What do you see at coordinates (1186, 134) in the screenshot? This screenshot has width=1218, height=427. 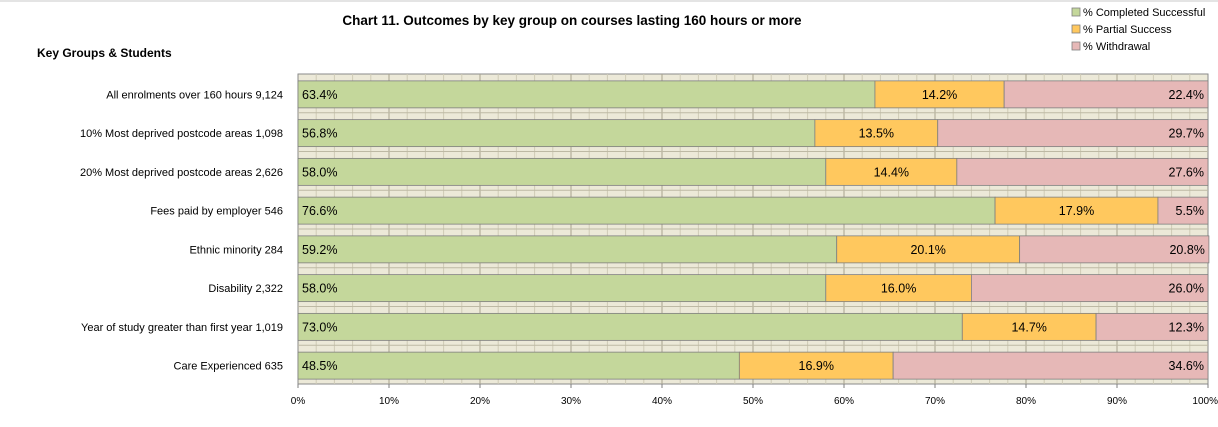 I see `data-label: 29.7%` at bounding box center [1186, 134].